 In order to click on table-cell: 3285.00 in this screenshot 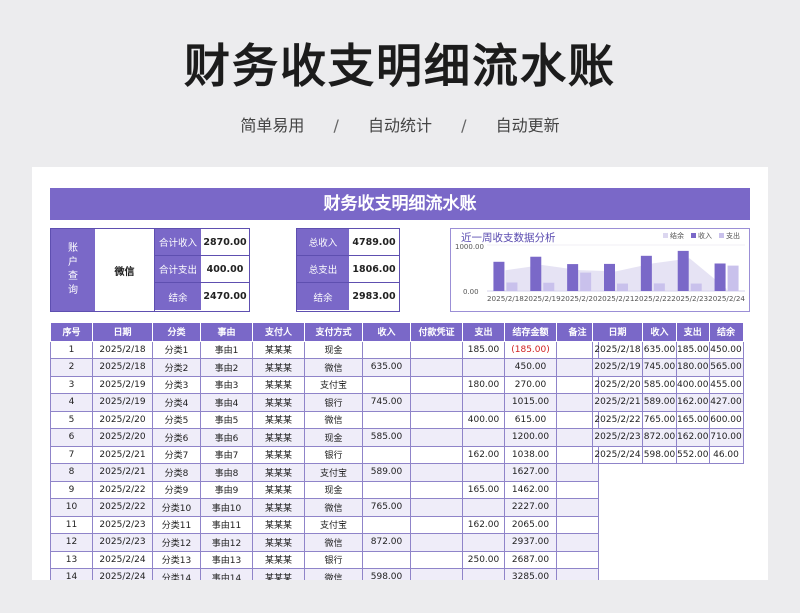, I will do `click(530, 574)`.